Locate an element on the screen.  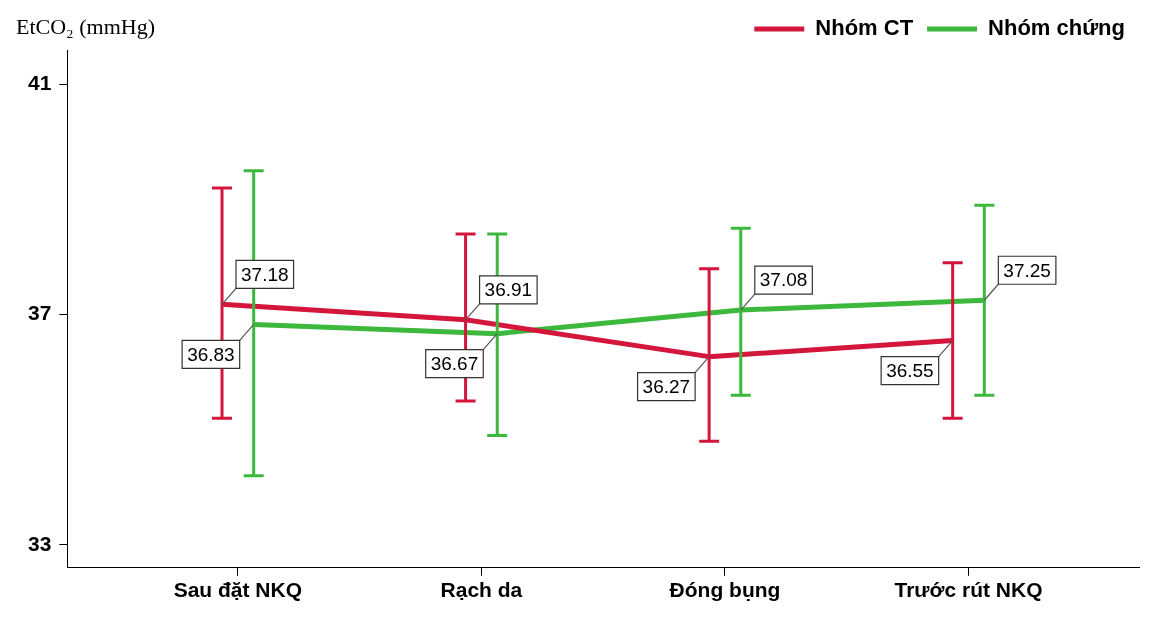
y-tick-label: 33 is located at coordinates (40, 543).